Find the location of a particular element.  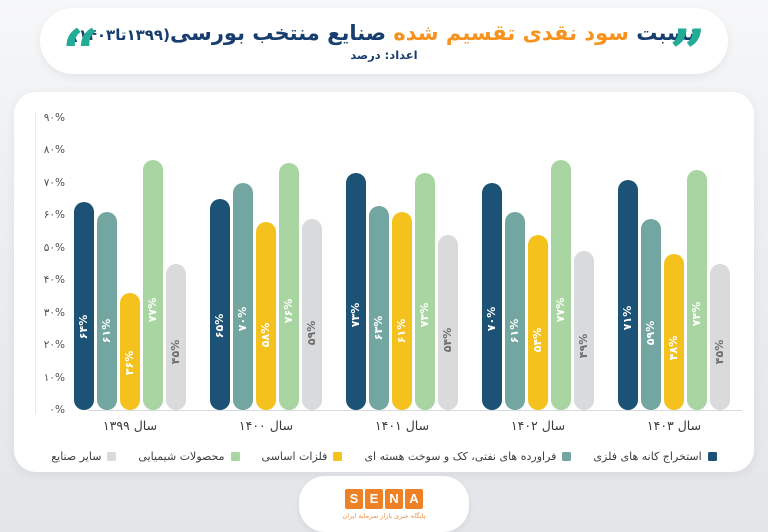

legend-label: سایر صنایع is located at coordinates (76, 456).